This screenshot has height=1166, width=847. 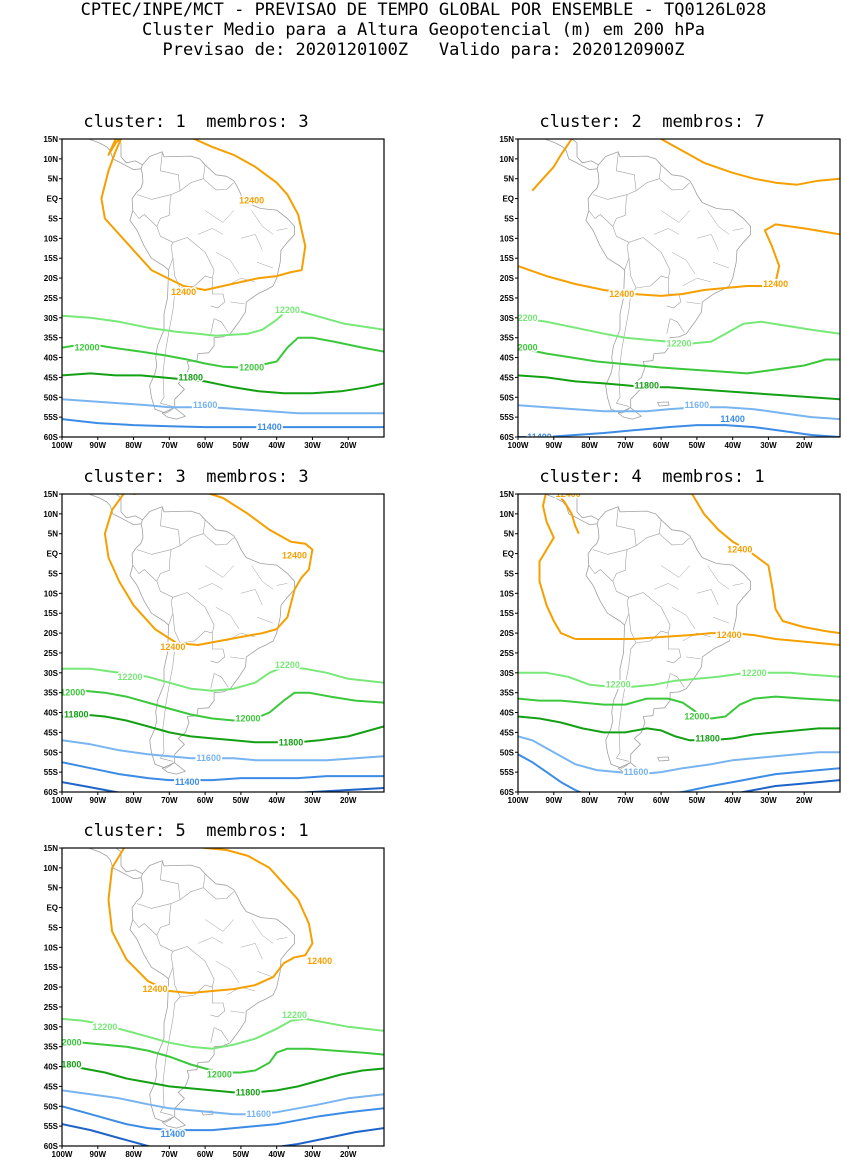 I want to click on lon-tick-label: 70W, so click(x=625, y=445).